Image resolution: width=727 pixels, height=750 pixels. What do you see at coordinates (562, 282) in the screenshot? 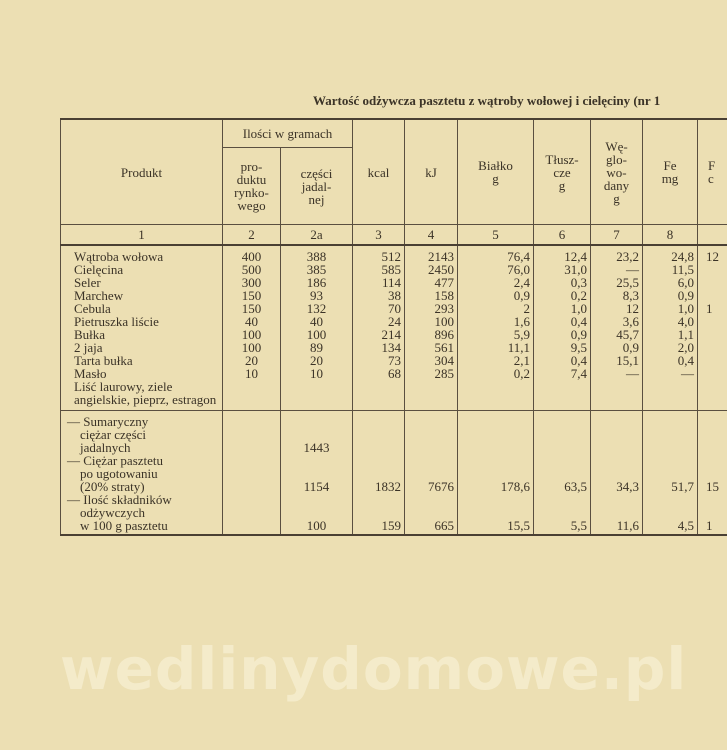
I see `cell-value: 0,3` at bounding box center [562, 282].